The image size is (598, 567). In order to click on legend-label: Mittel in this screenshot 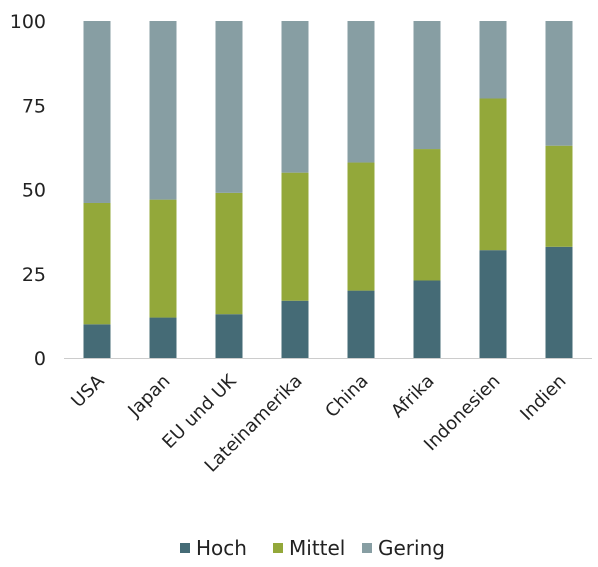, I will do `click(317, 548)`.